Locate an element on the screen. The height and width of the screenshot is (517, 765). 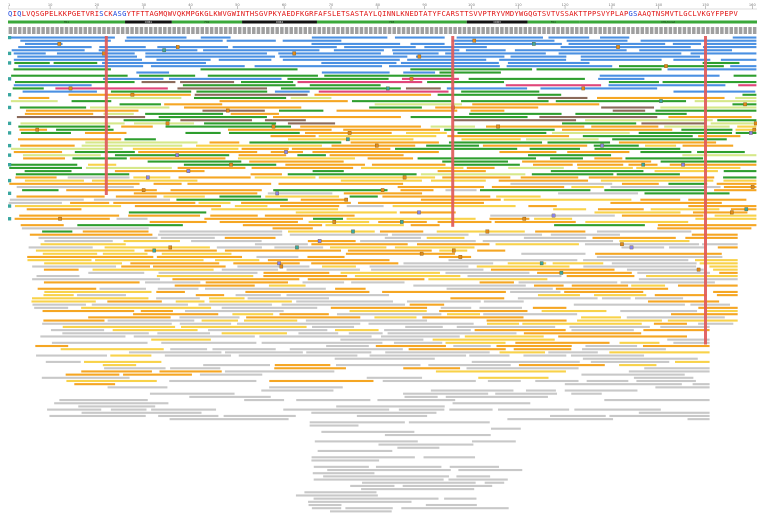
residue-letter: T is located at coordinates (466, 13).